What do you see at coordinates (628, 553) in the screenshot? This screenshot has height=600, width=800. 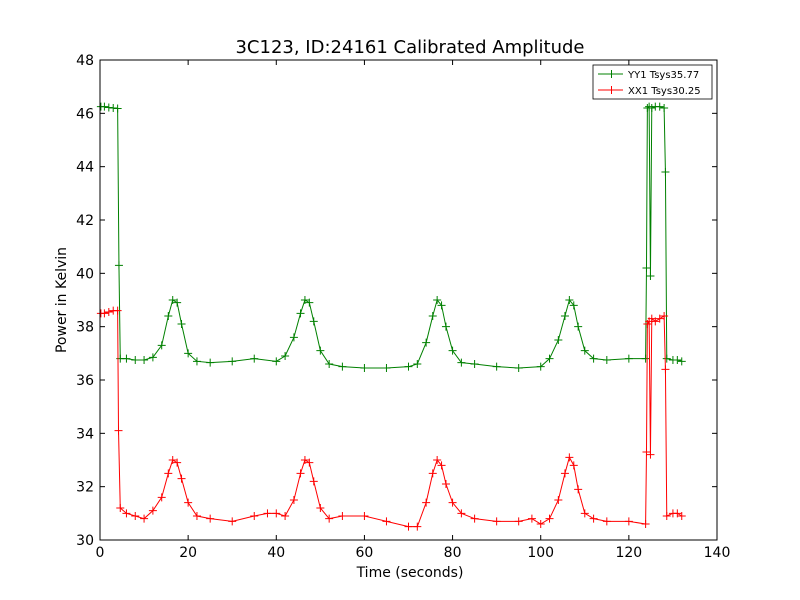 I see `x-tick-label: 120` at bounding box center [628, 553].